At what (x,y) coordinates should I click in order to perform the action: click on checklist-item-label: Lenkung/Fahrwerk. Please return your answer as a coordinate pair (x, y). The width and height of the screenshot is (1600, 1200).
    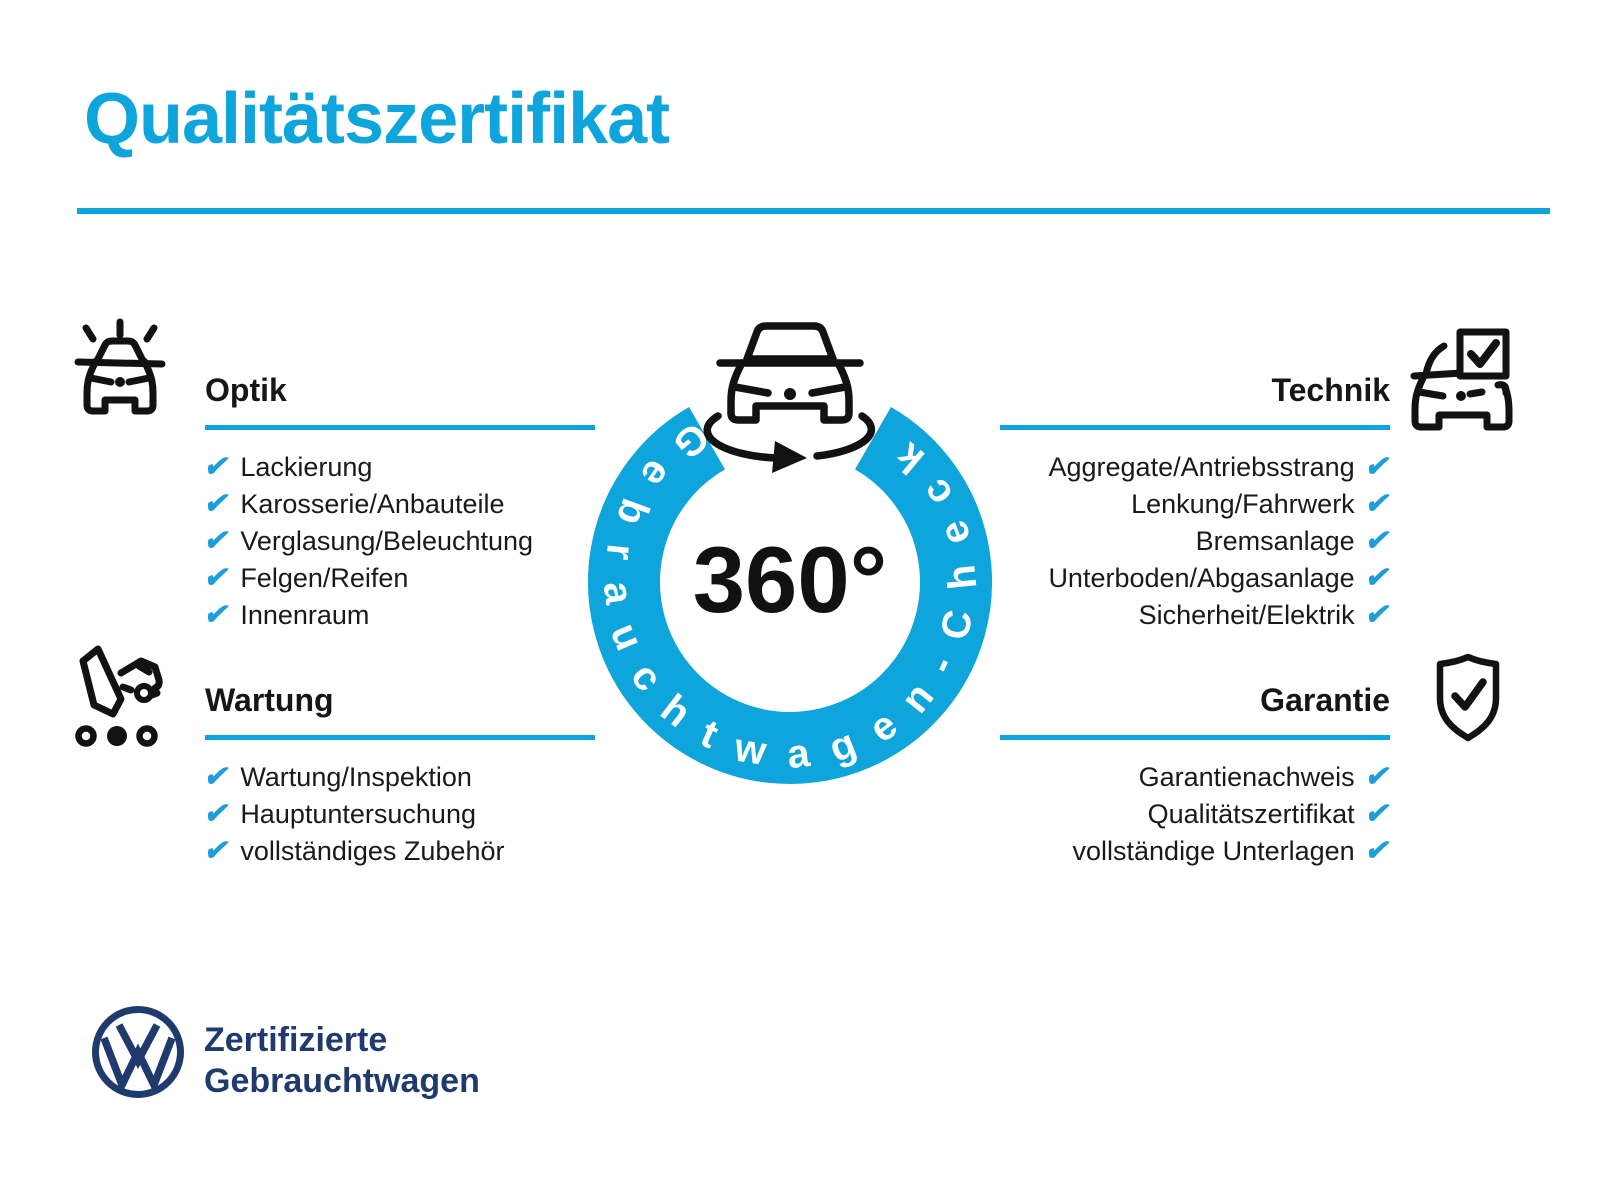
    Looking at the image, I should click on (1243, 504).